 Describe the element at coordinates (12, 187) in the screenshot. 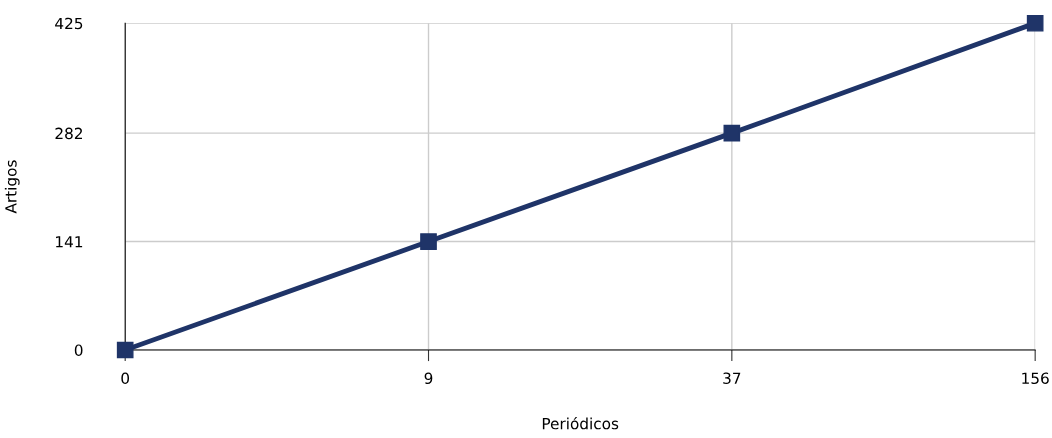

I see `y-axis-title: Artigos` at that location.